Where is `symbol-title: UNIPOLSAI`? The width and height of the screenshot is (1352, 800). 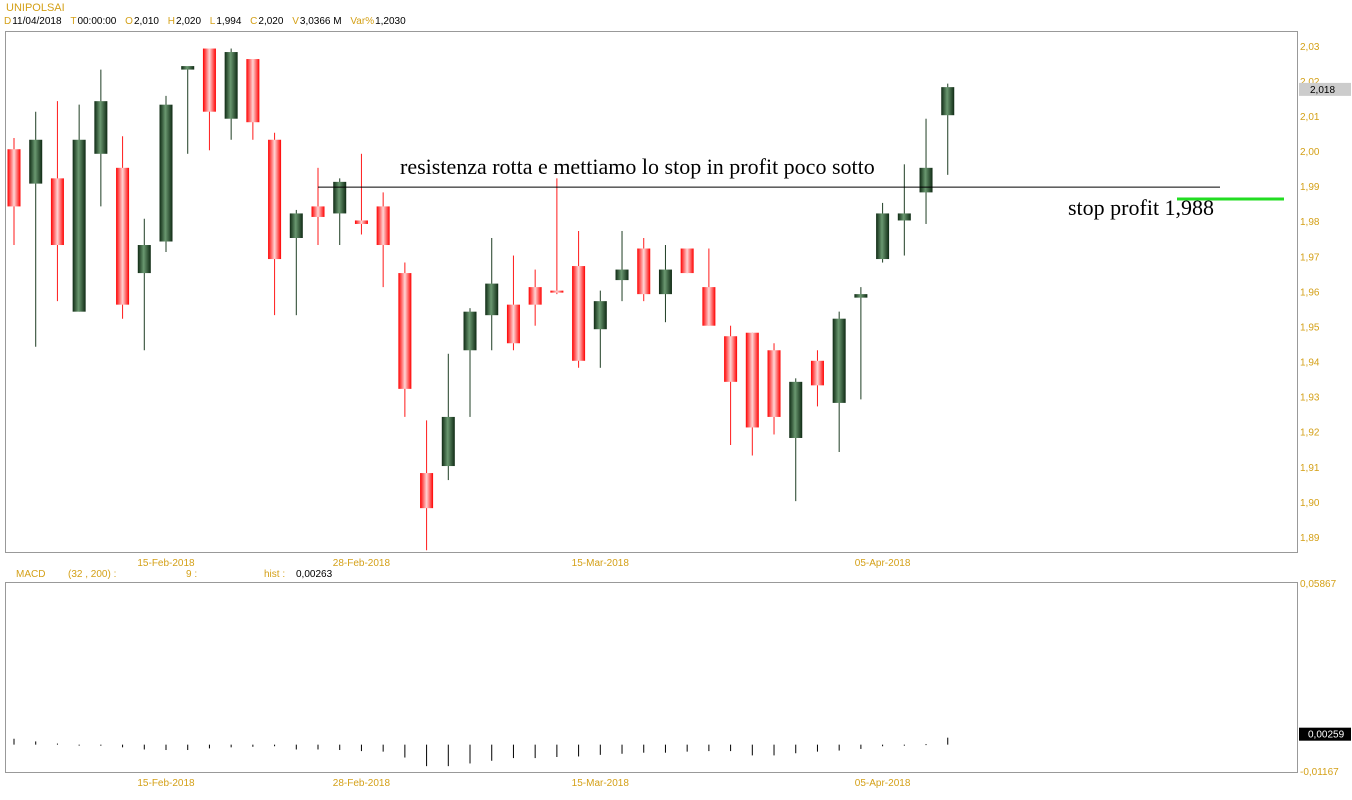
symbol-title: UNIPOLSAI is located at coordinates (35, 8).